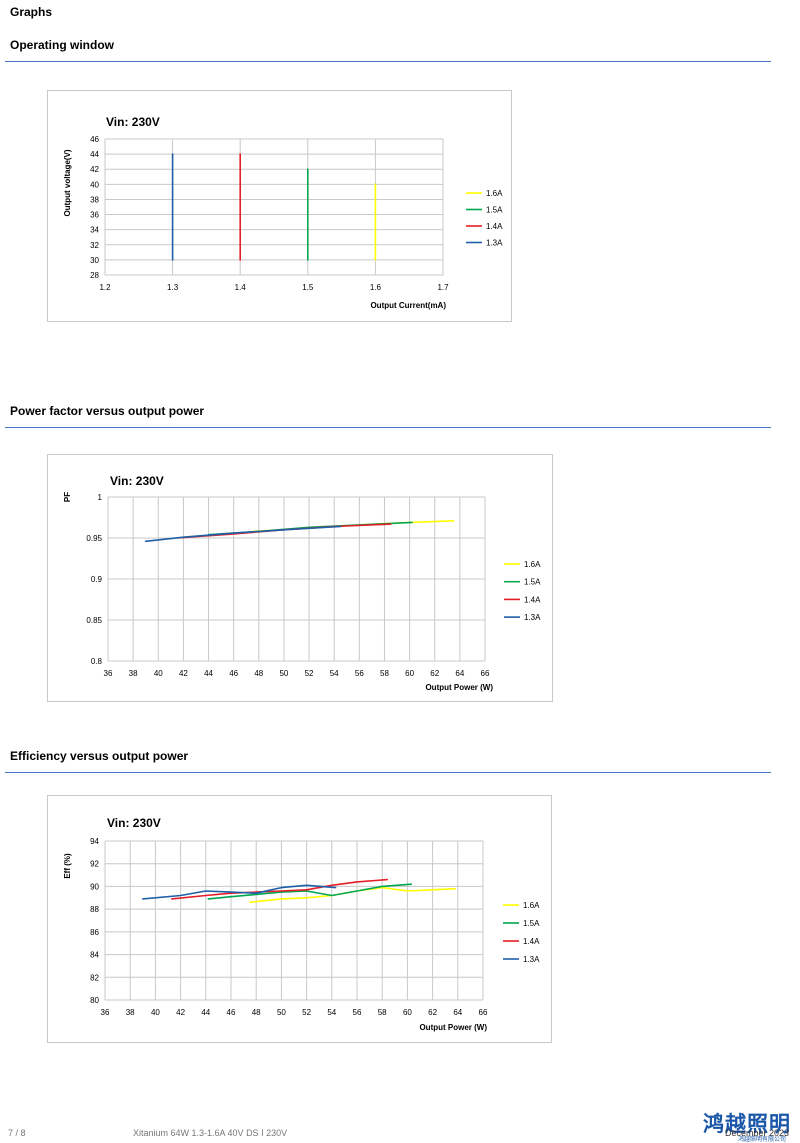  I want to click on series-line-1-4A, so click(279, 889).